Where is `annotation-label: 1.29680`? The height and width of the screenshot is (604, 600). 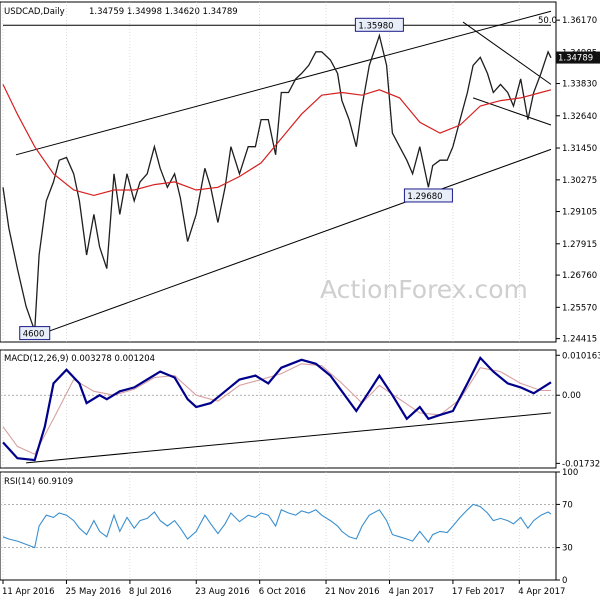
annotation-label: 1.29680 is located at coordinates (424, 197).